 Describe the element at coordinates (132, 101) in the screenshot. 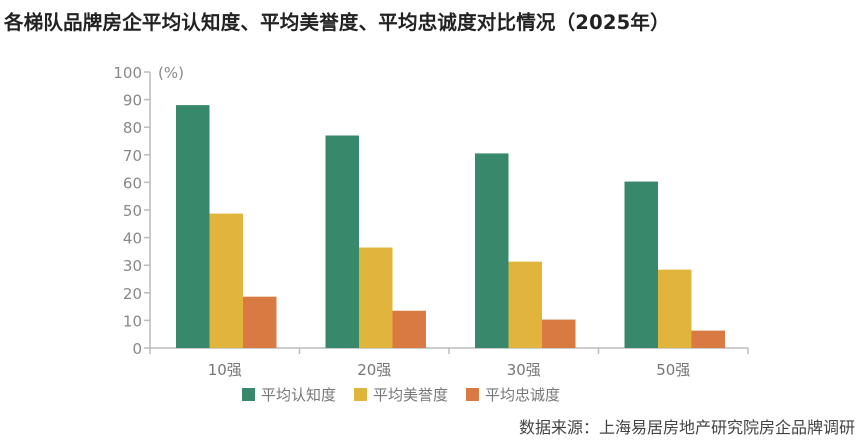

I see `y-tick-label: 90` at that location.